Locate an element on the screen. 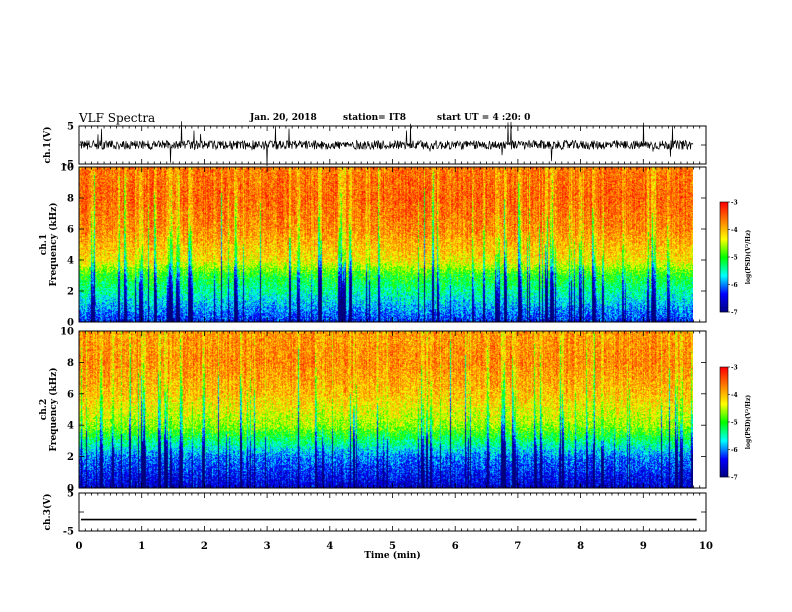 This screenshot has width=792, height=612. ch1-spectrogram-y-tick: 6 is located at coordinates (70, 230).